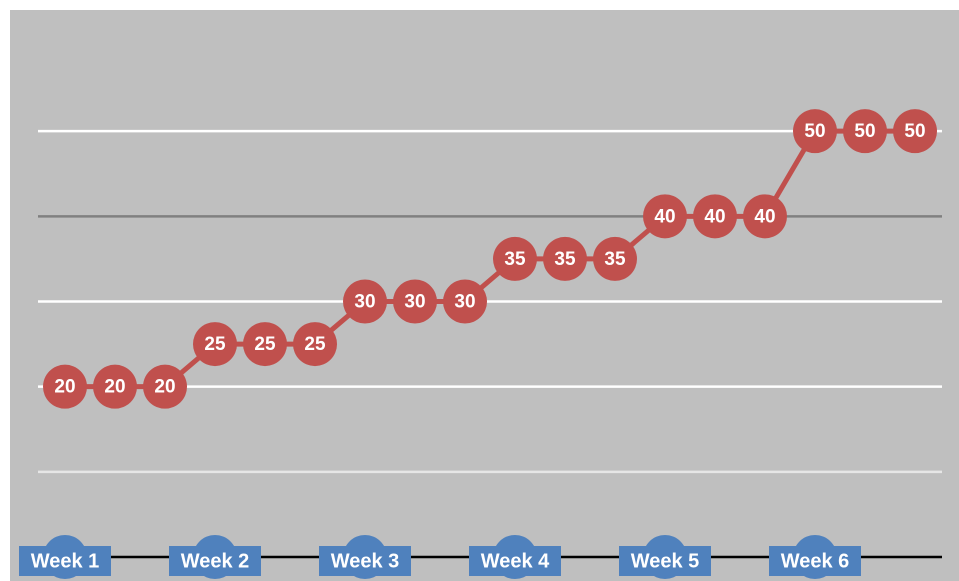  I want to click on x-tick-label: Week 1, so click(65, 561).